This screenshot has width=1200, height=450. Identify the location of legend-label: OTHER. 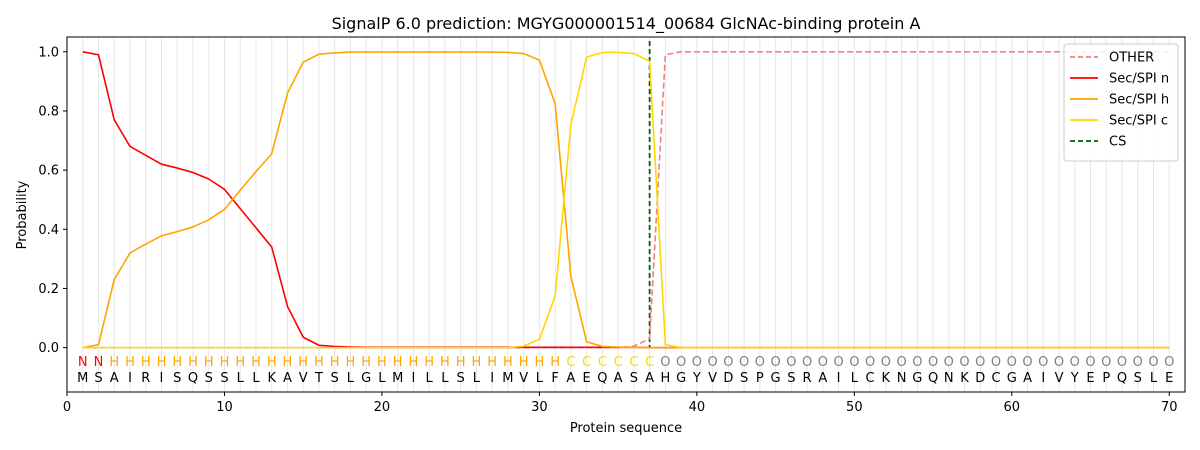
(1131, 58).